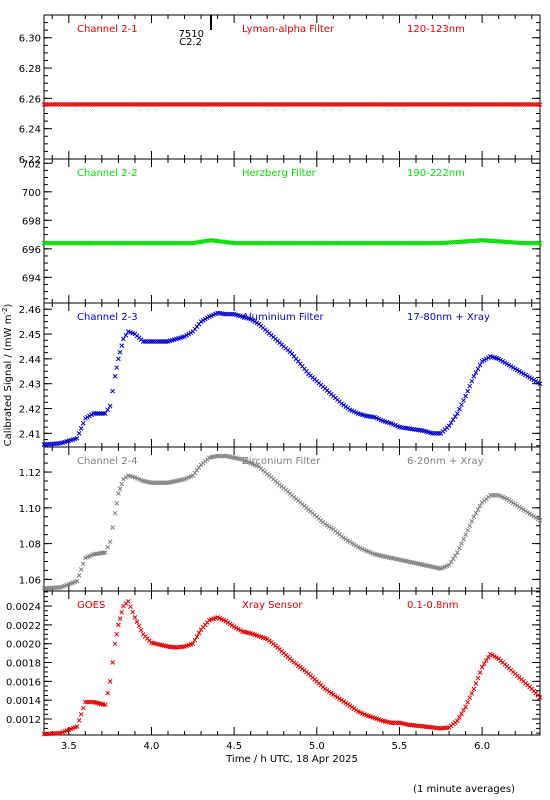  Describe the element at coordinates (107, 317) in the screenshot. I see `channel-name: Channel 2-3` at that location.